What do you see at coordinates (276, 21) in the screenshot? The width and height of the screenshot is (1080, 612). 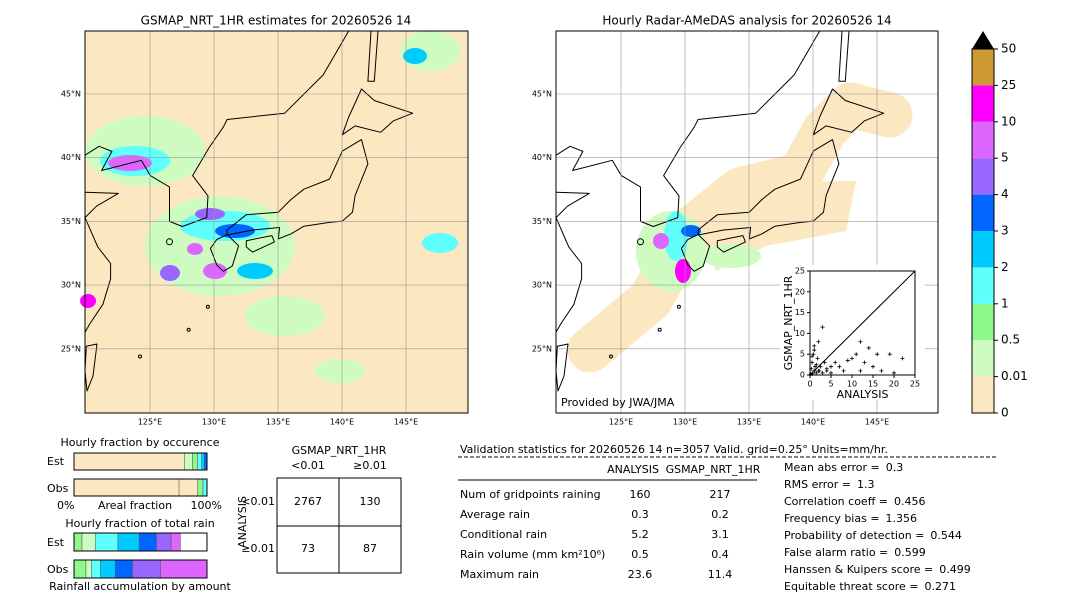 I see `map-title: GSMAP_NRT_1HR estimates for 20260526 14` at bounding box center [276, 21].